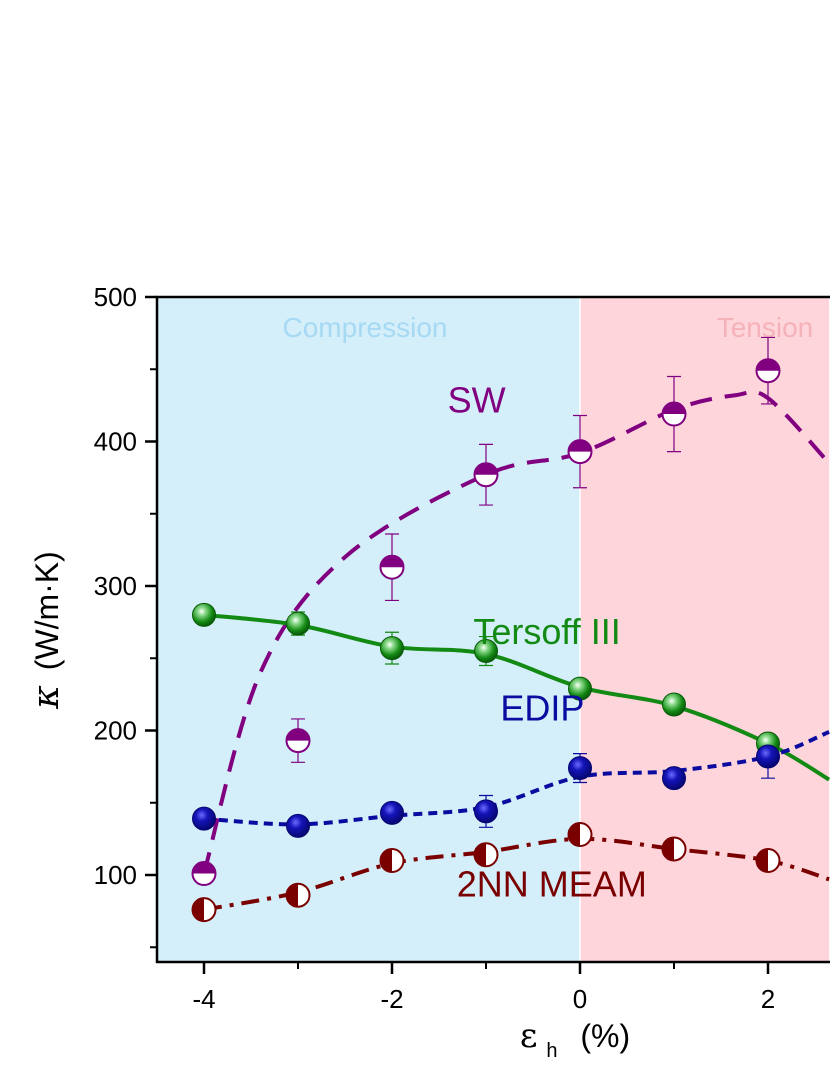 This screenshot has width=830, height=1075. I want to click on series-label-2nn-meam: 2NN MEAM, so click(552, 884).